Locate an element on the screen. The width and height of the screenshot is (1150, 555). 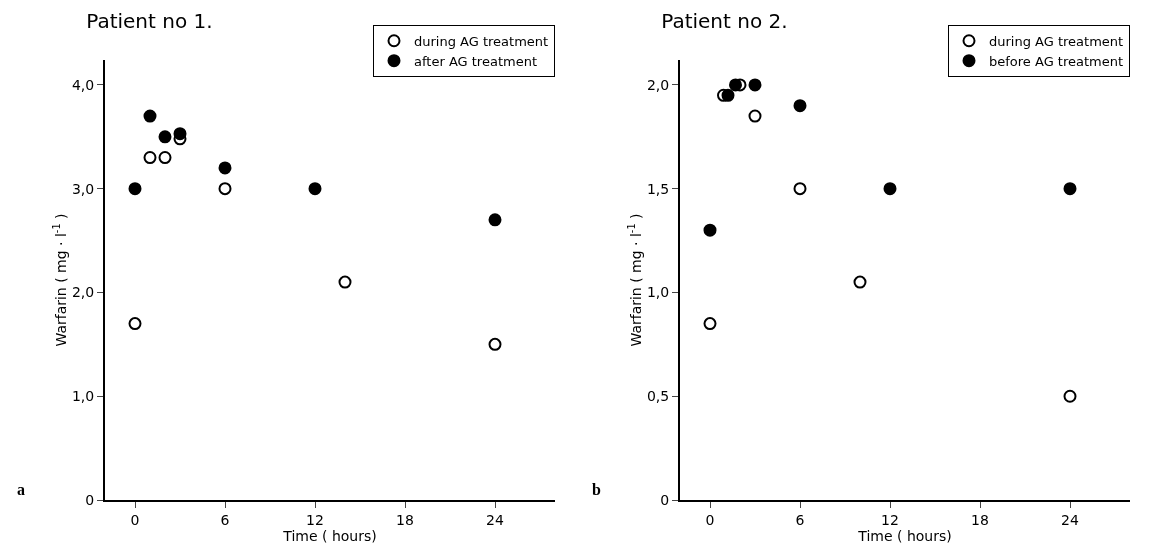
legend-label: before AG treatment is located at coordinates (1056, 61).